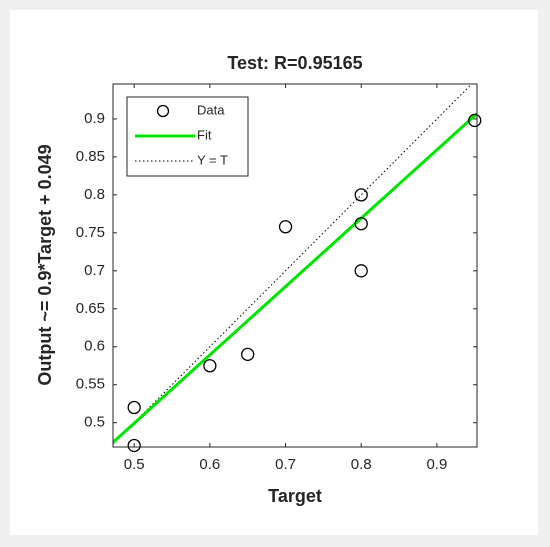  I want to click on y-tick-label: 0.55, so click(90, 384).